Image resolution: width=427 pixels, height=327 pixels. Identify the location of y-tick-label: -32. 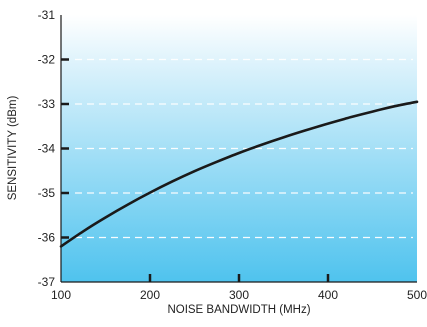
(47, 60).